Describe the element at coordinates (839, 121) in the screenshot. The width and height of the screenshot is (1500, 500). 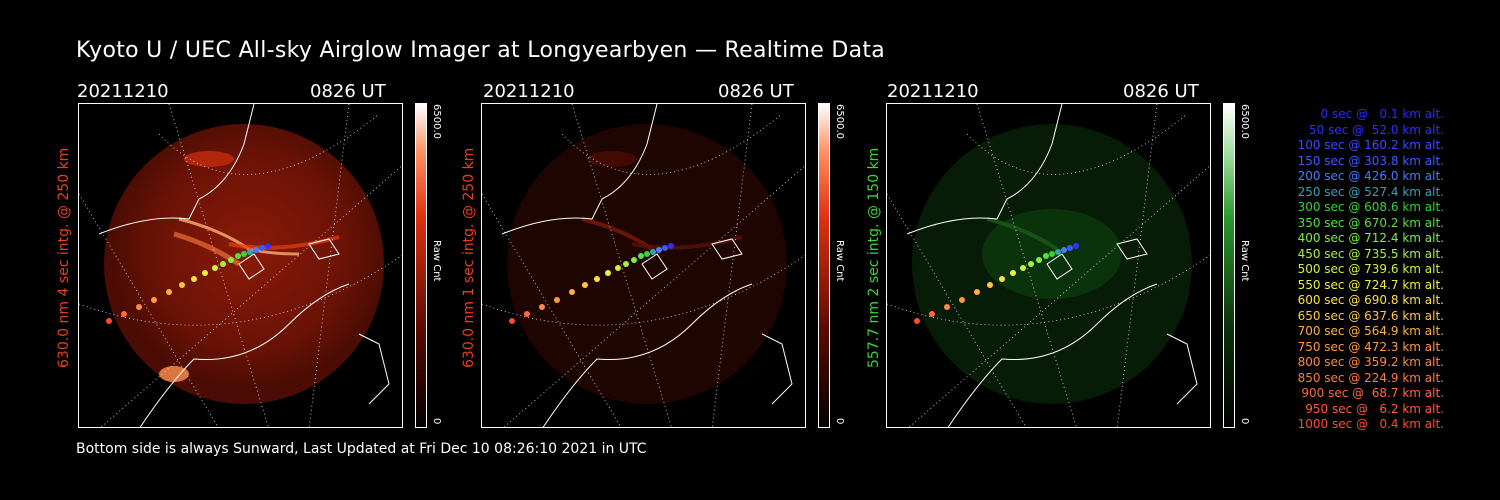
I see `panel-2-colorbar-max: 6500.0` at that location.